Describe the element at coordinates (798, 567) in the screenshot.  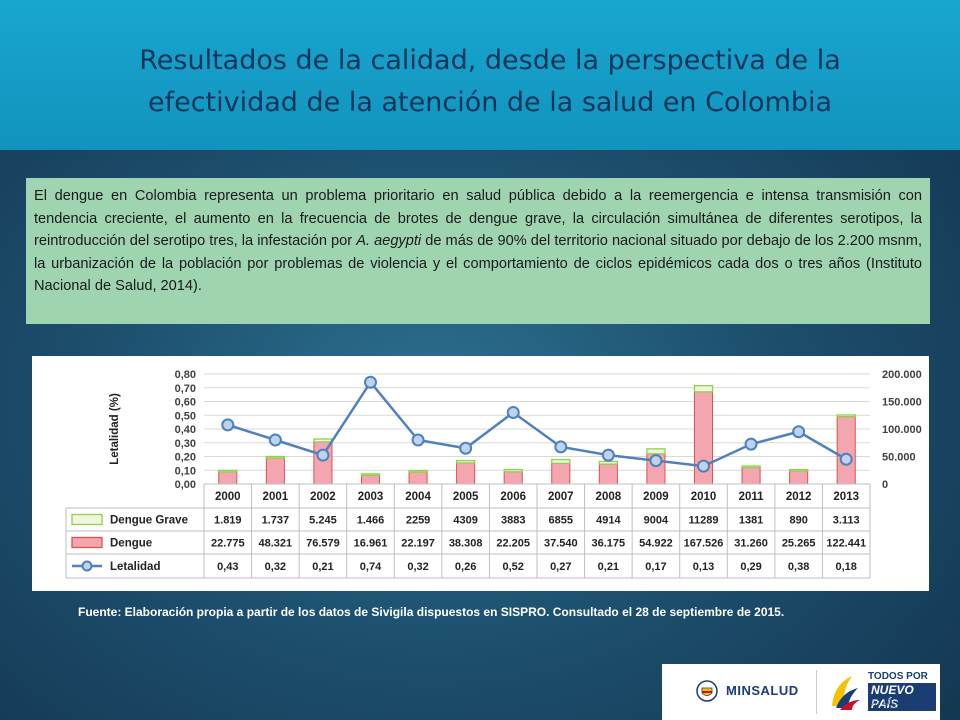
I see `data-label: 0,38` at that location.